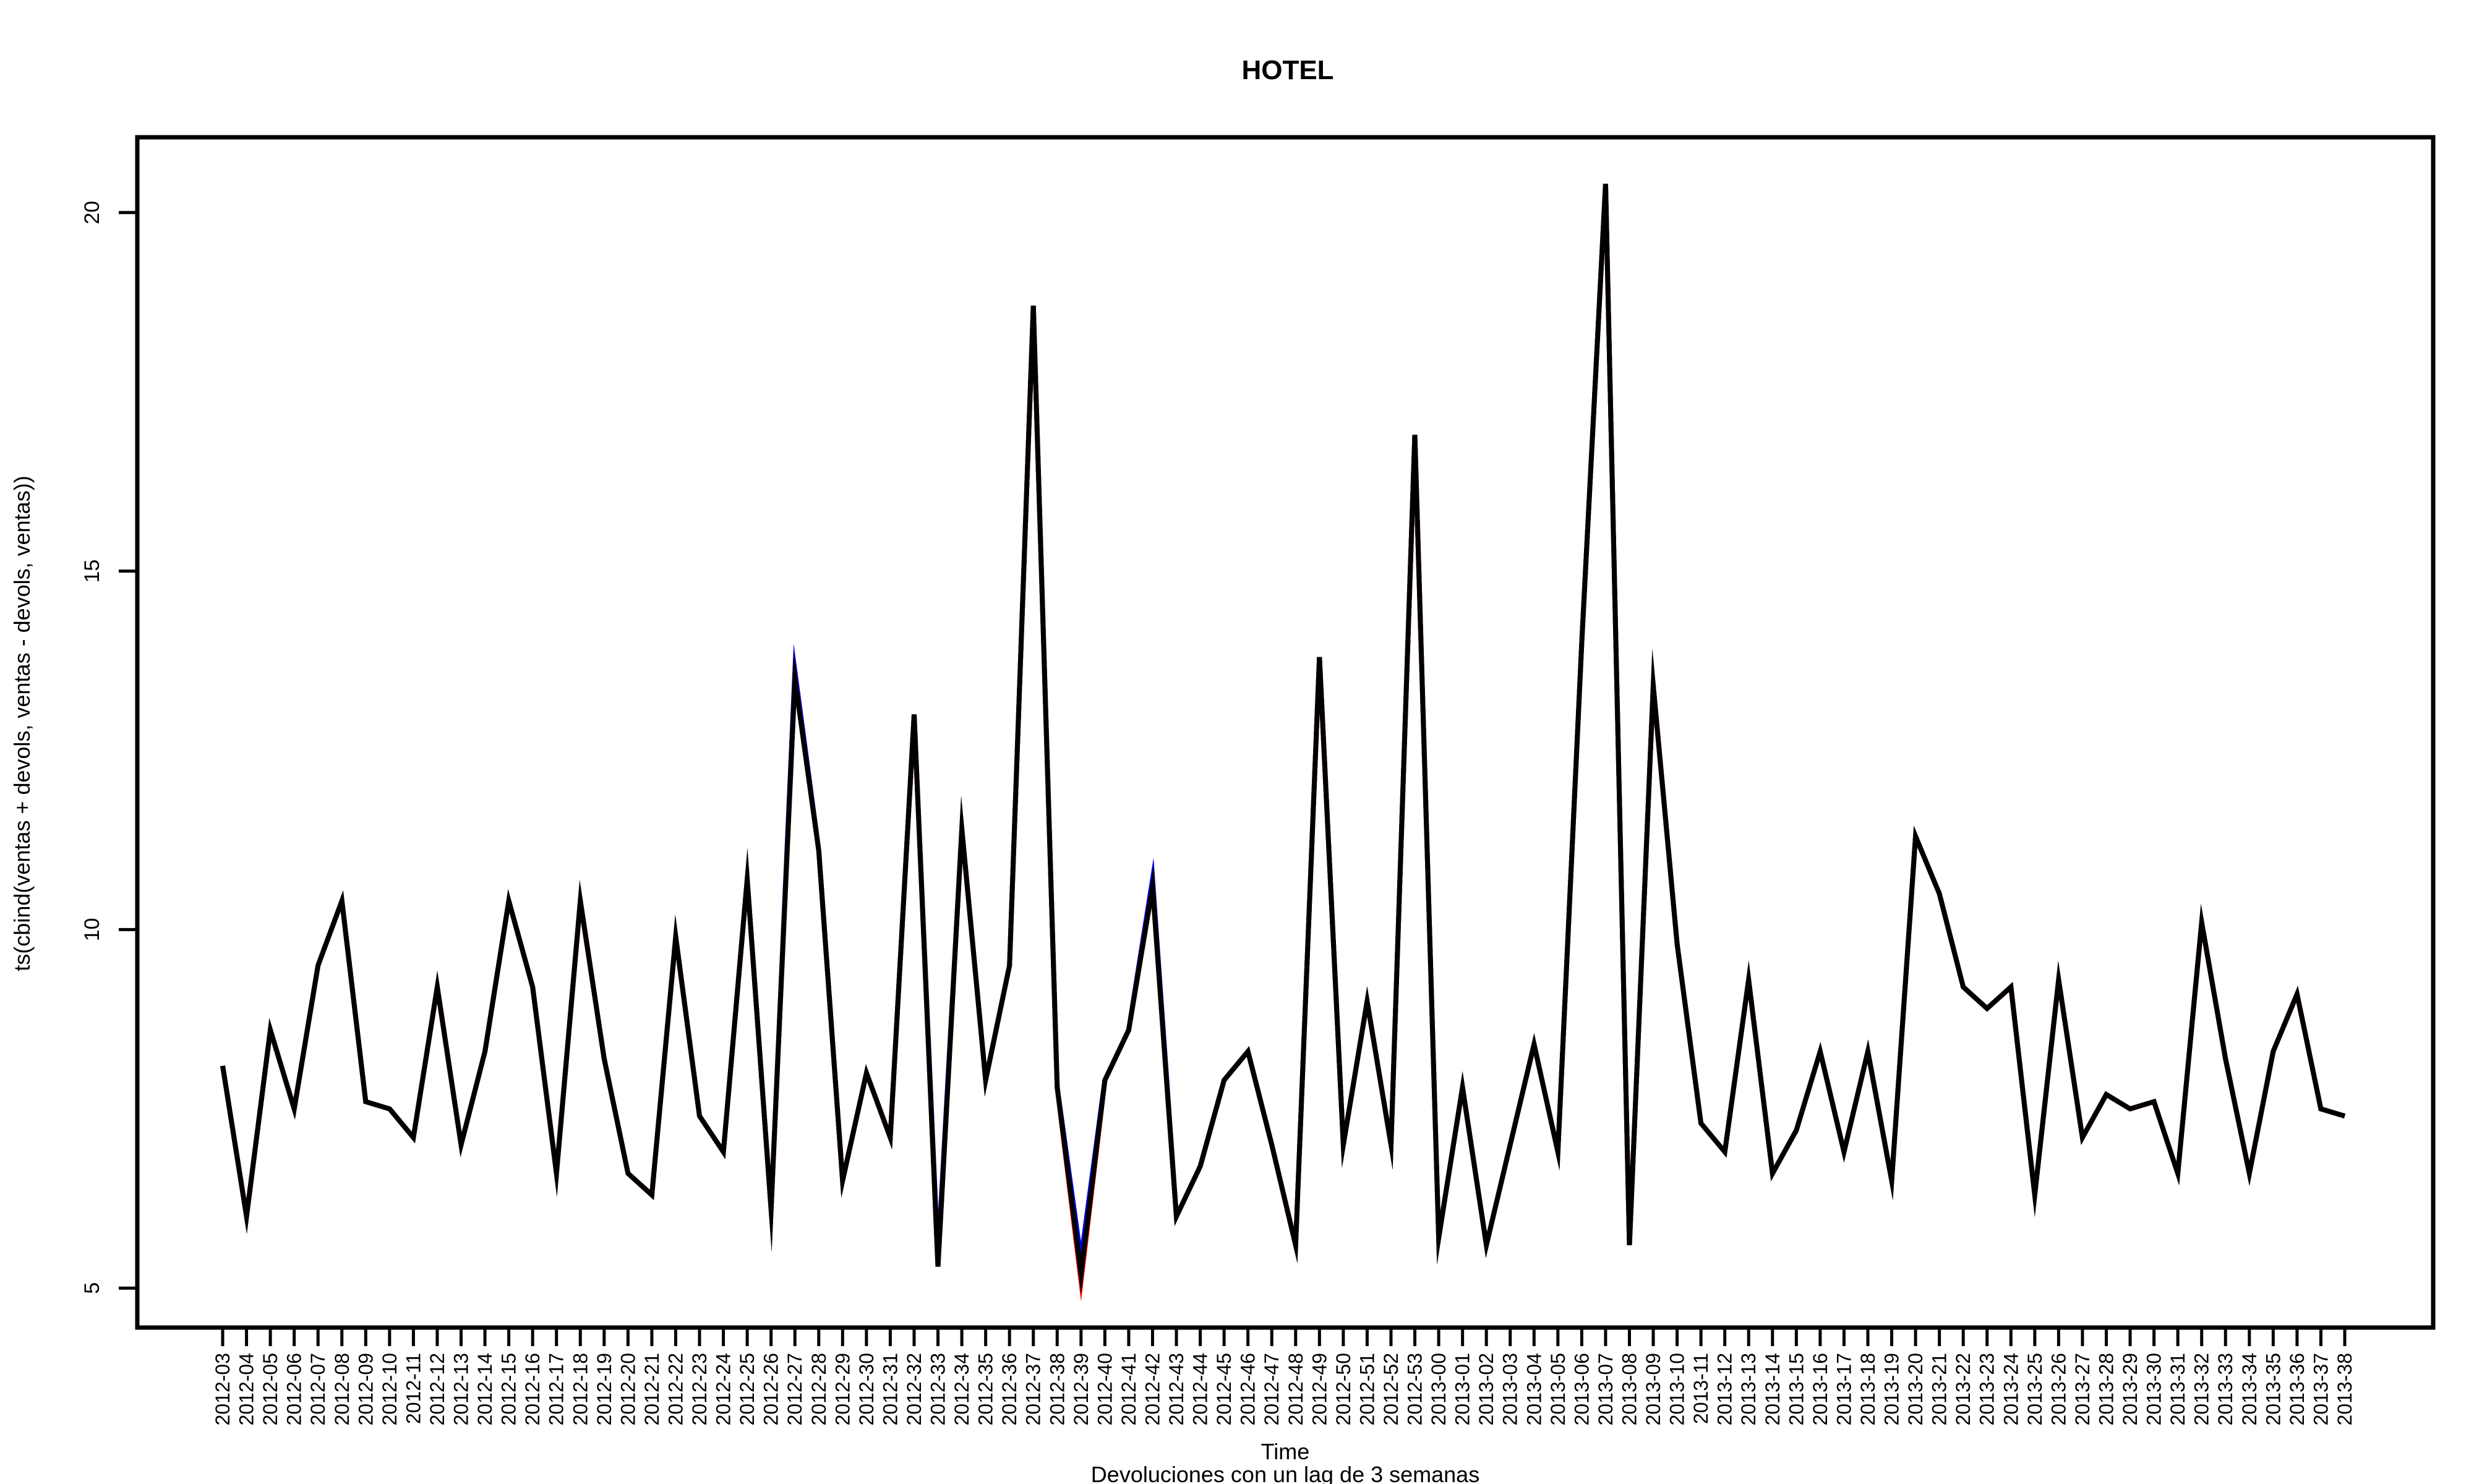  I want to click on x-tick-label: 2012-48, so click(1296, 1389).